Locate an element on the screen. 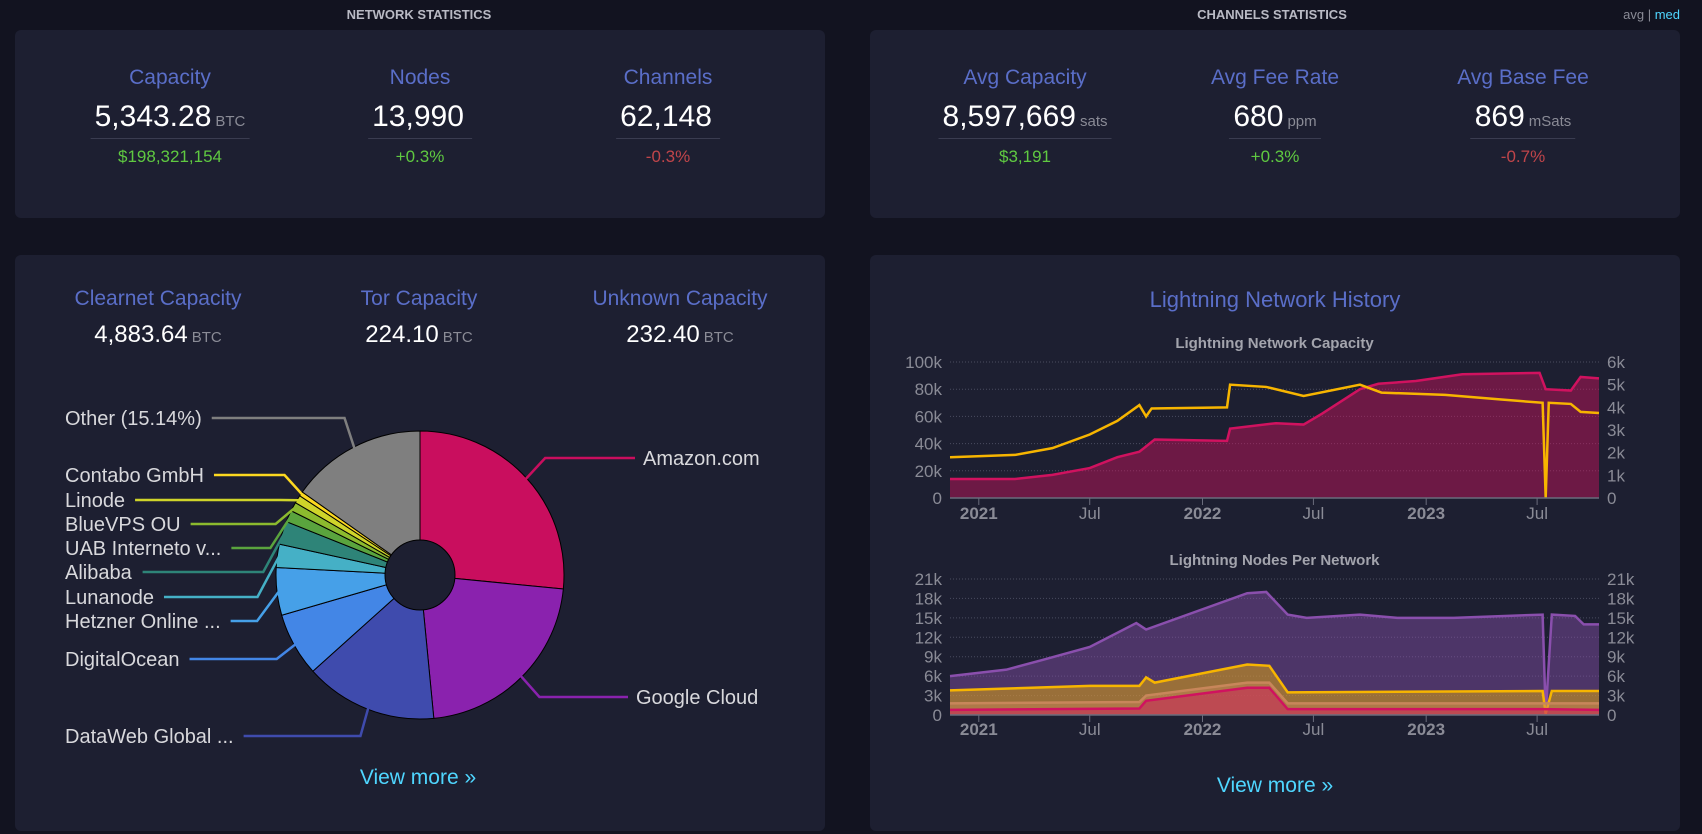 This screenshot has width=1702, height=834. stat-value: 869 mSats is located at coordinates (1523, 119).